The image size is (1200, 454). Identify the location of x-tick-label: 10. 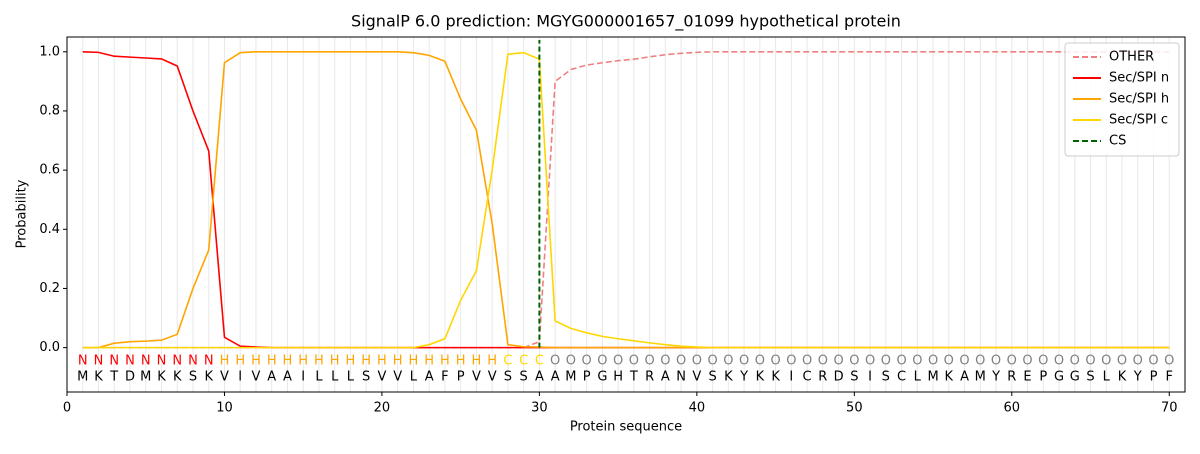
(224, 408).